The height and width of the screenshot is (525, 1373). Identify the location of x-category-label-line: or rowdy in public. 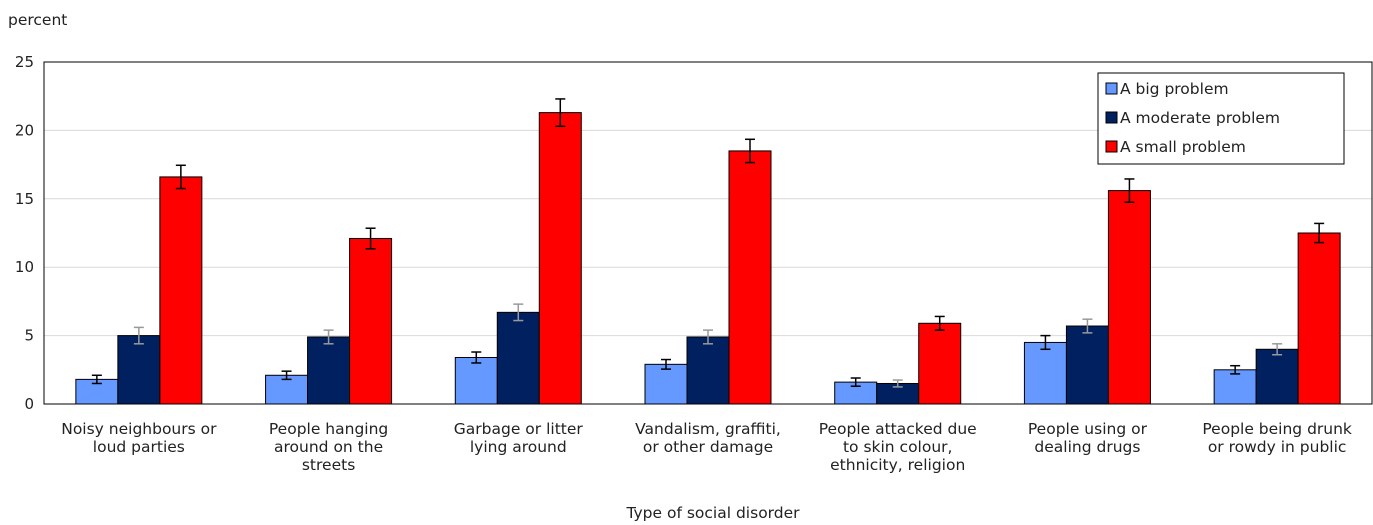
(1277, 447).